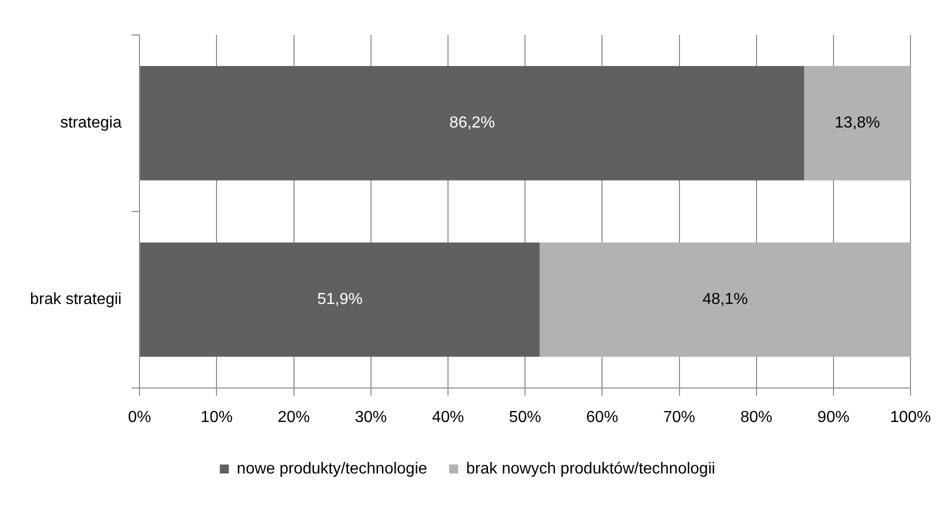 Image resolution: width=943 pixels, height=507 pixels. Describe the element at coordinates (525, 417) in the screenshot. I see `x-tick-label: 50%` at that location.